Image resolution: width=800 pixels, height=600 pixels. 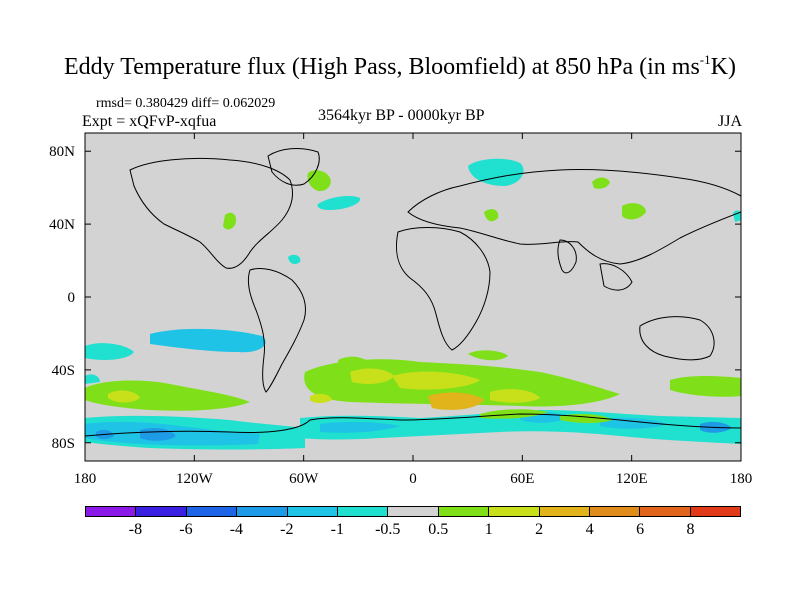 I want to click on colorbar, so click(x=413, y=511).